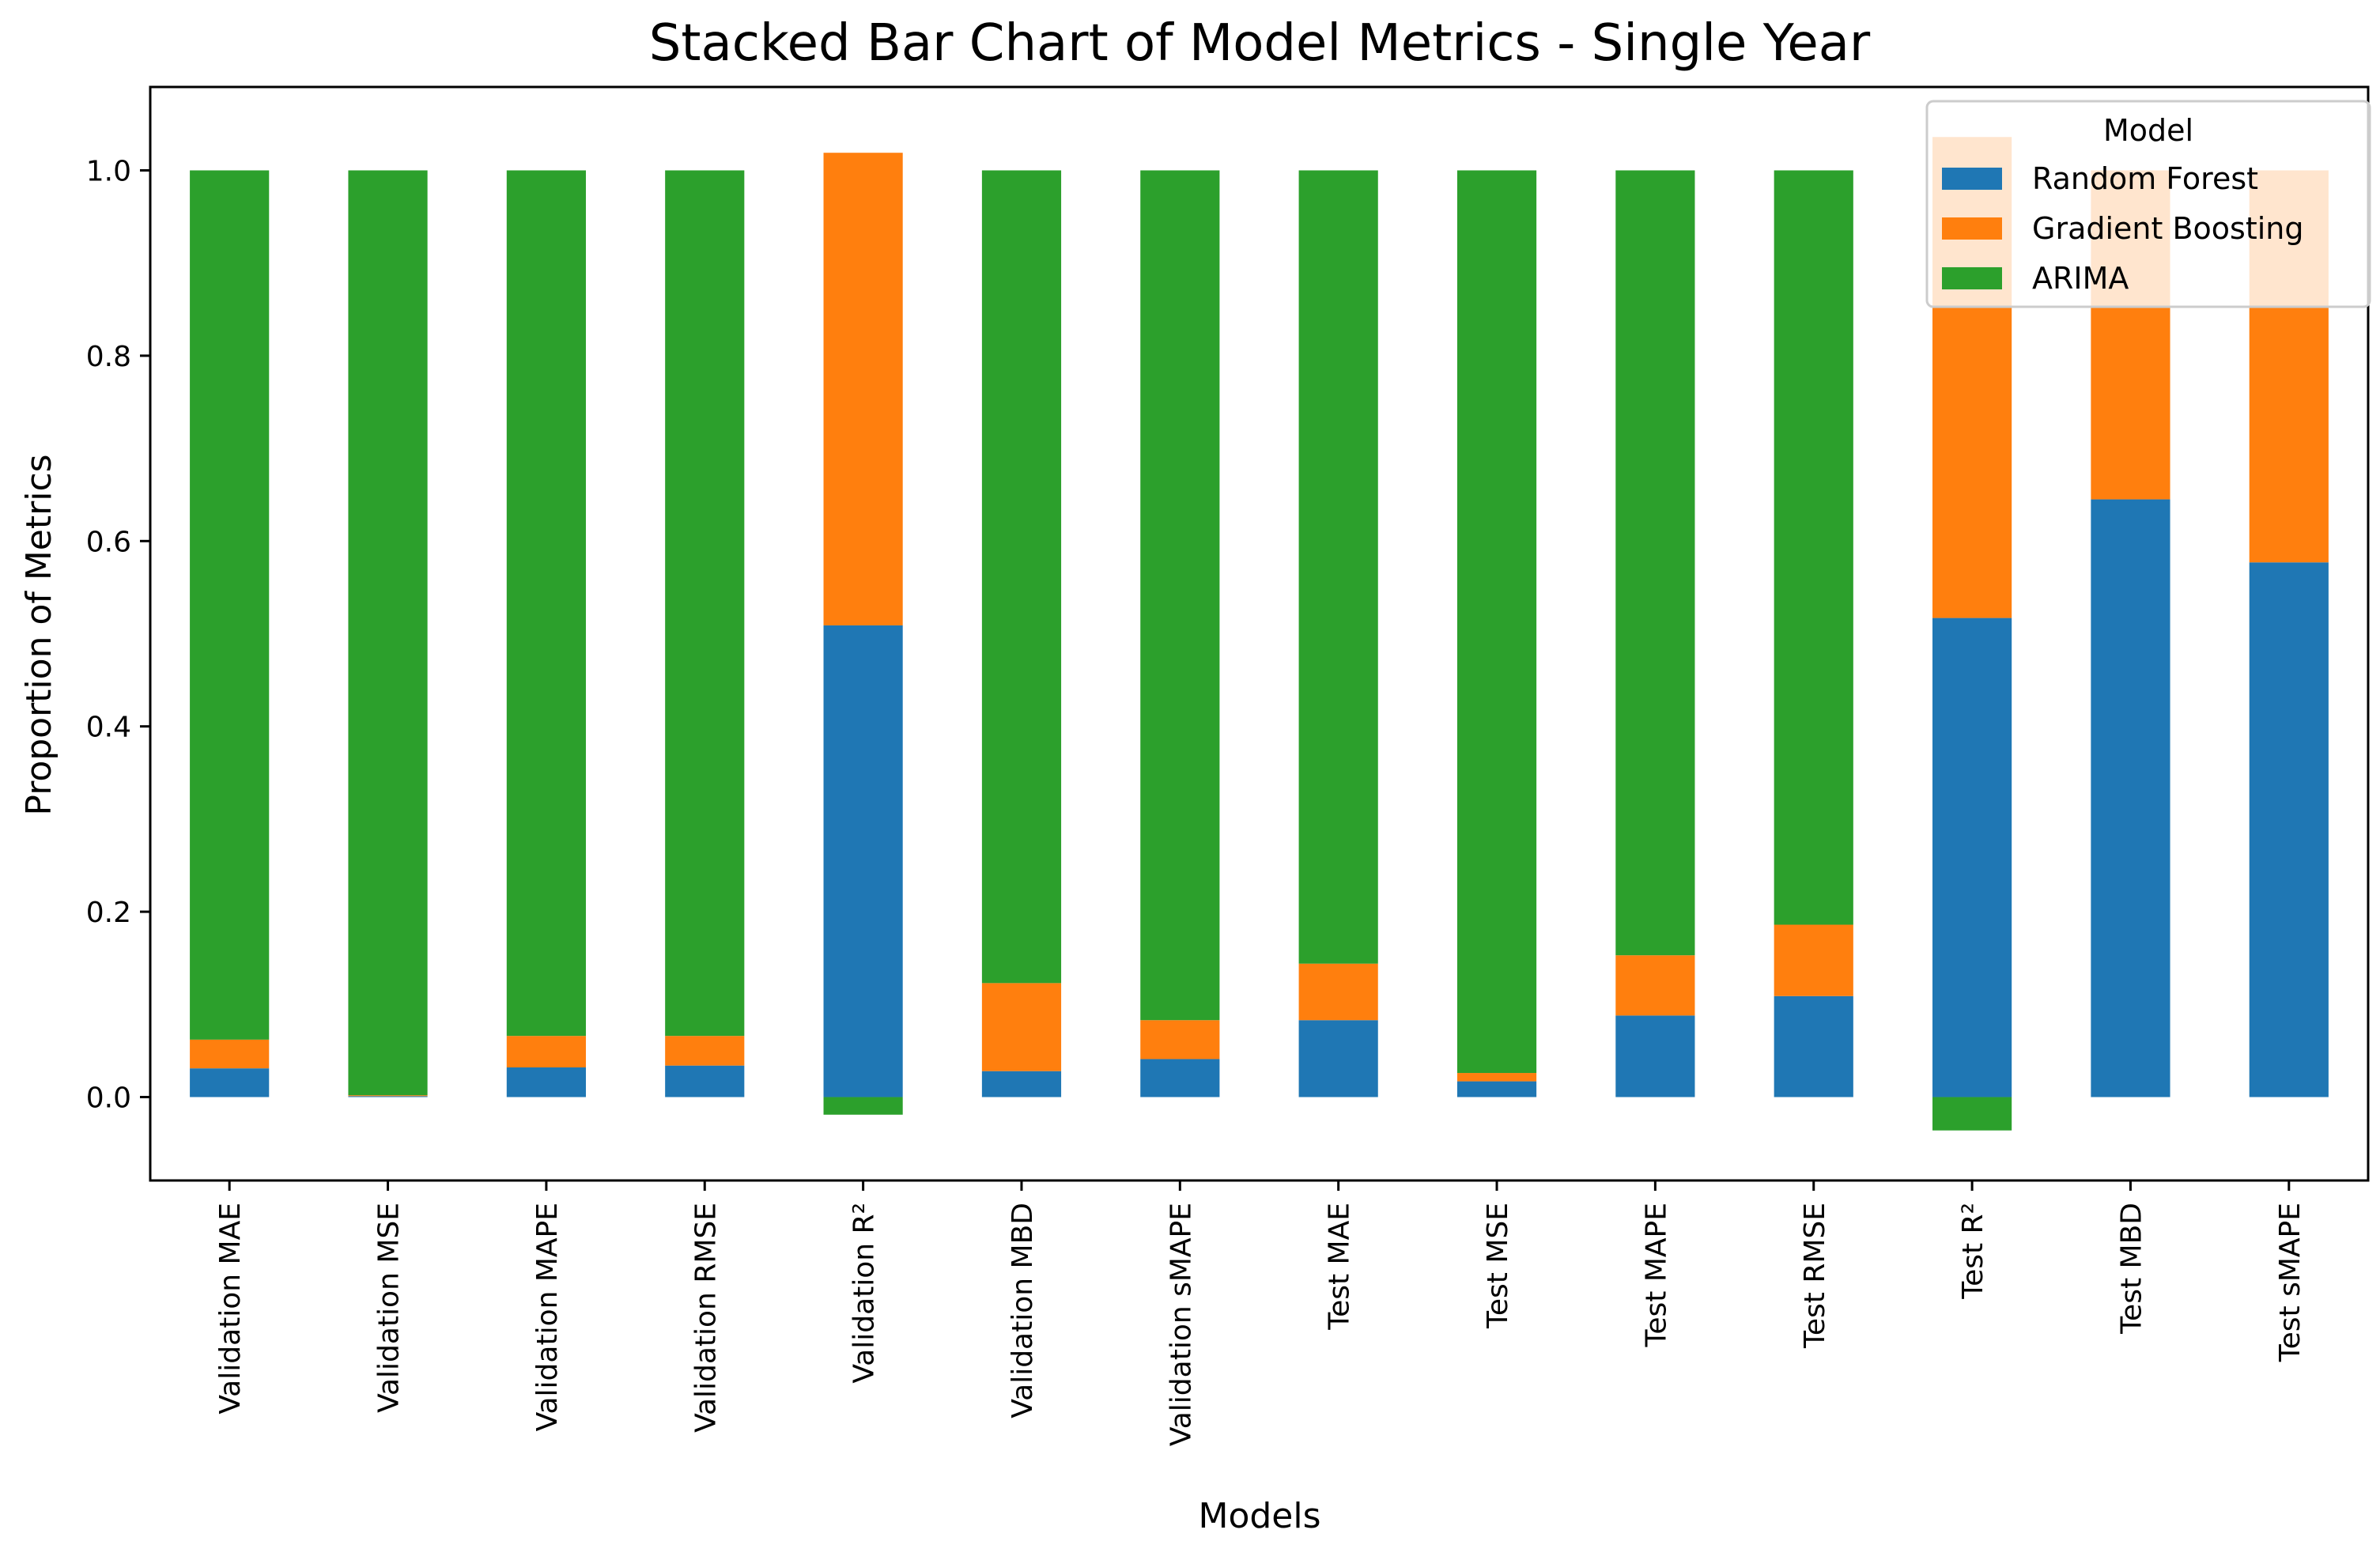  I want to click on x-tick-label-11: Test R², so click(1973, 1251).